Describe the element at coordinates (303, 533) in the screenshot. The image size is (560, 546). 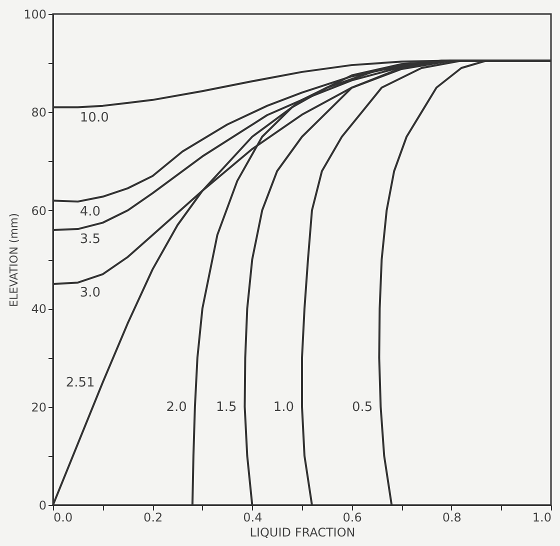
I see `x-axis-title: LIQUID FRACTION` at that location.